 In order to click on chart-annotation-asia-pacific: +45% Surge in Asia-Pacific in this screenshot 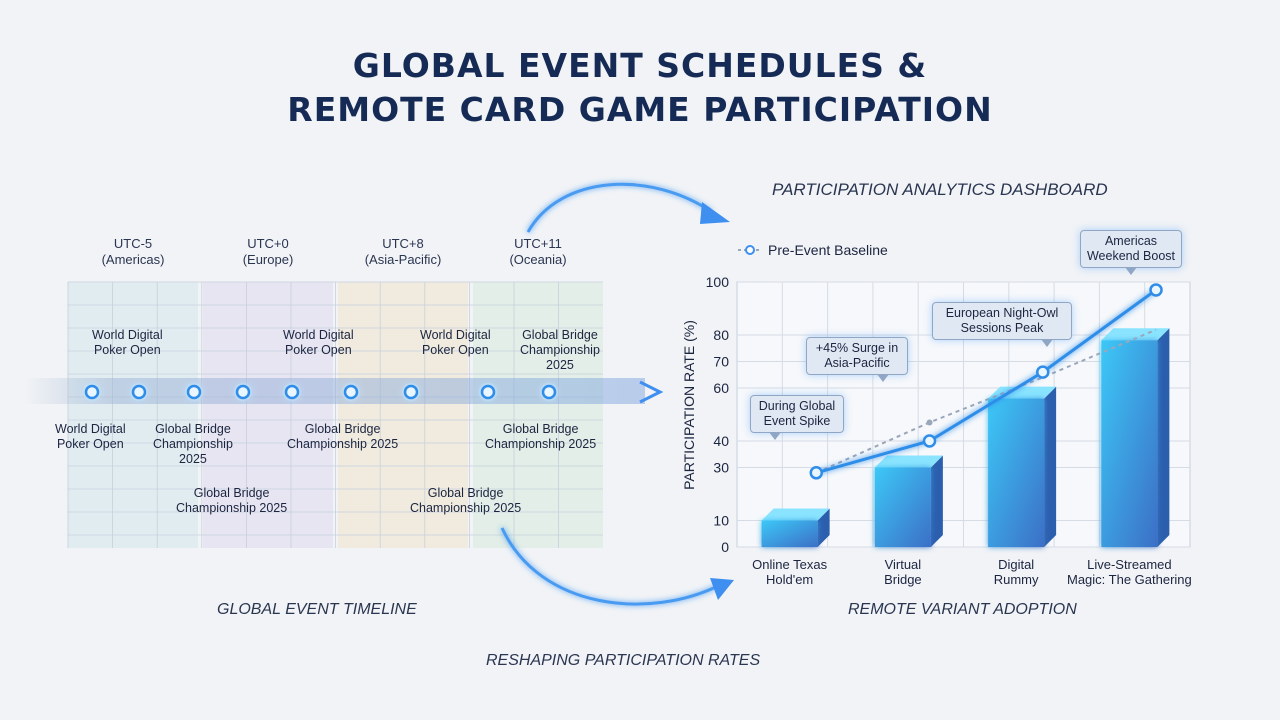, I will do `click(857, 359)`.